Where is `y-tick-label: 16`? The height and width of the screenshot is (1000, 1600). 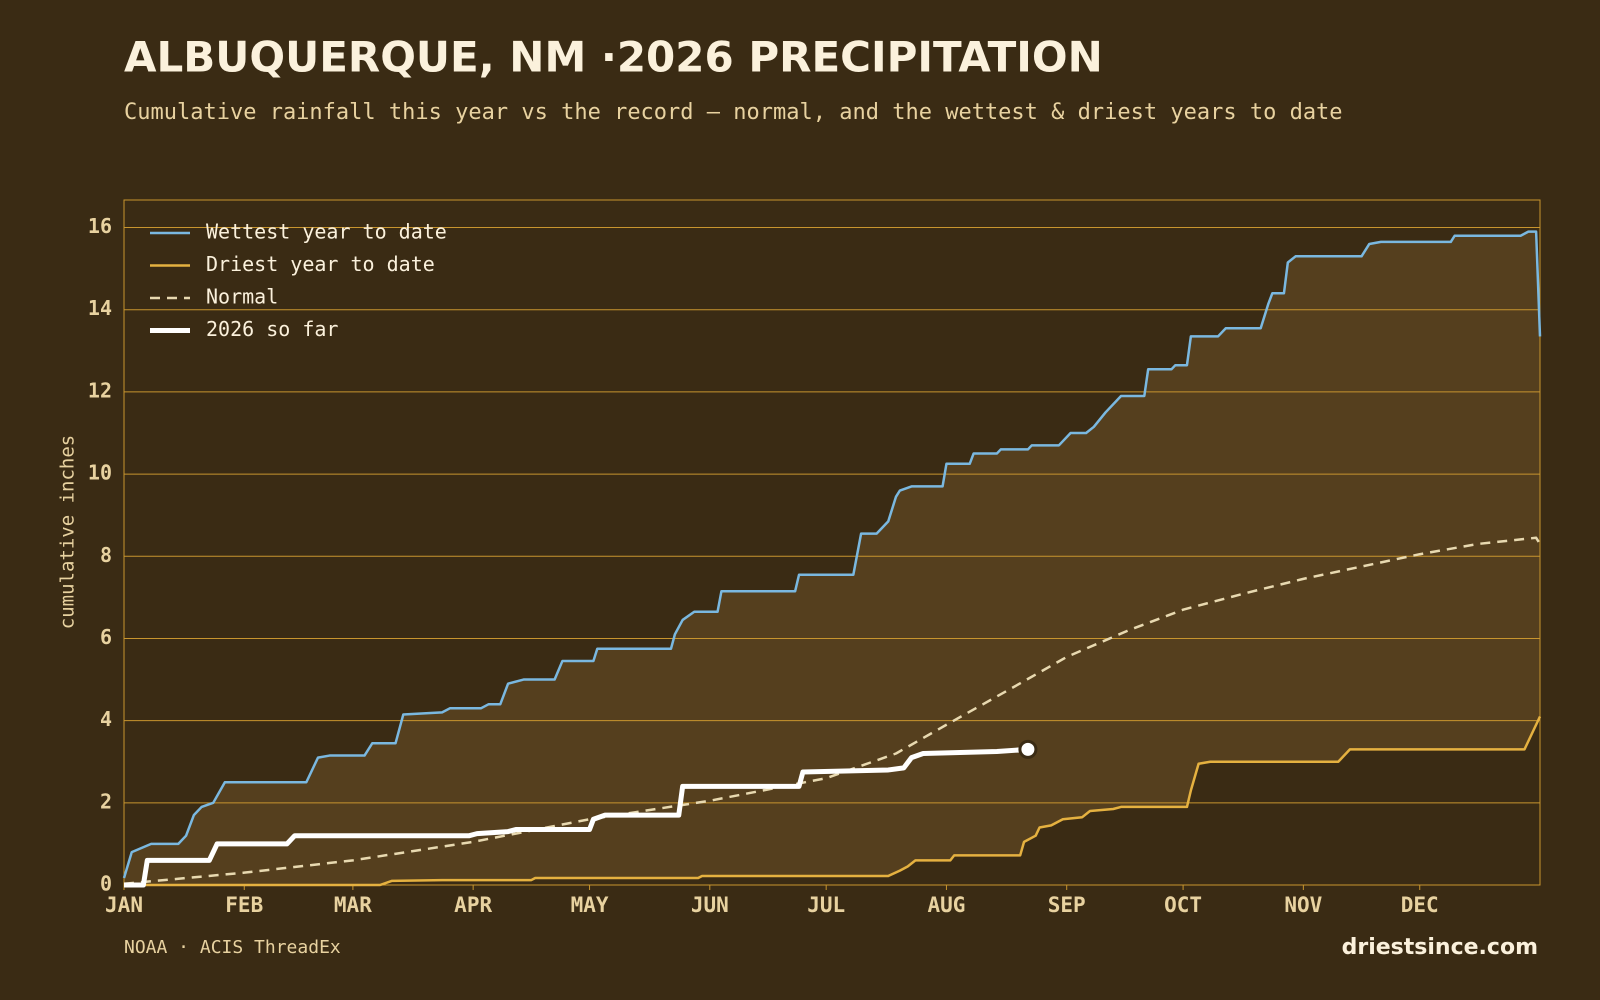 y-tick-label: 16 is located at coordinates (100, 226).